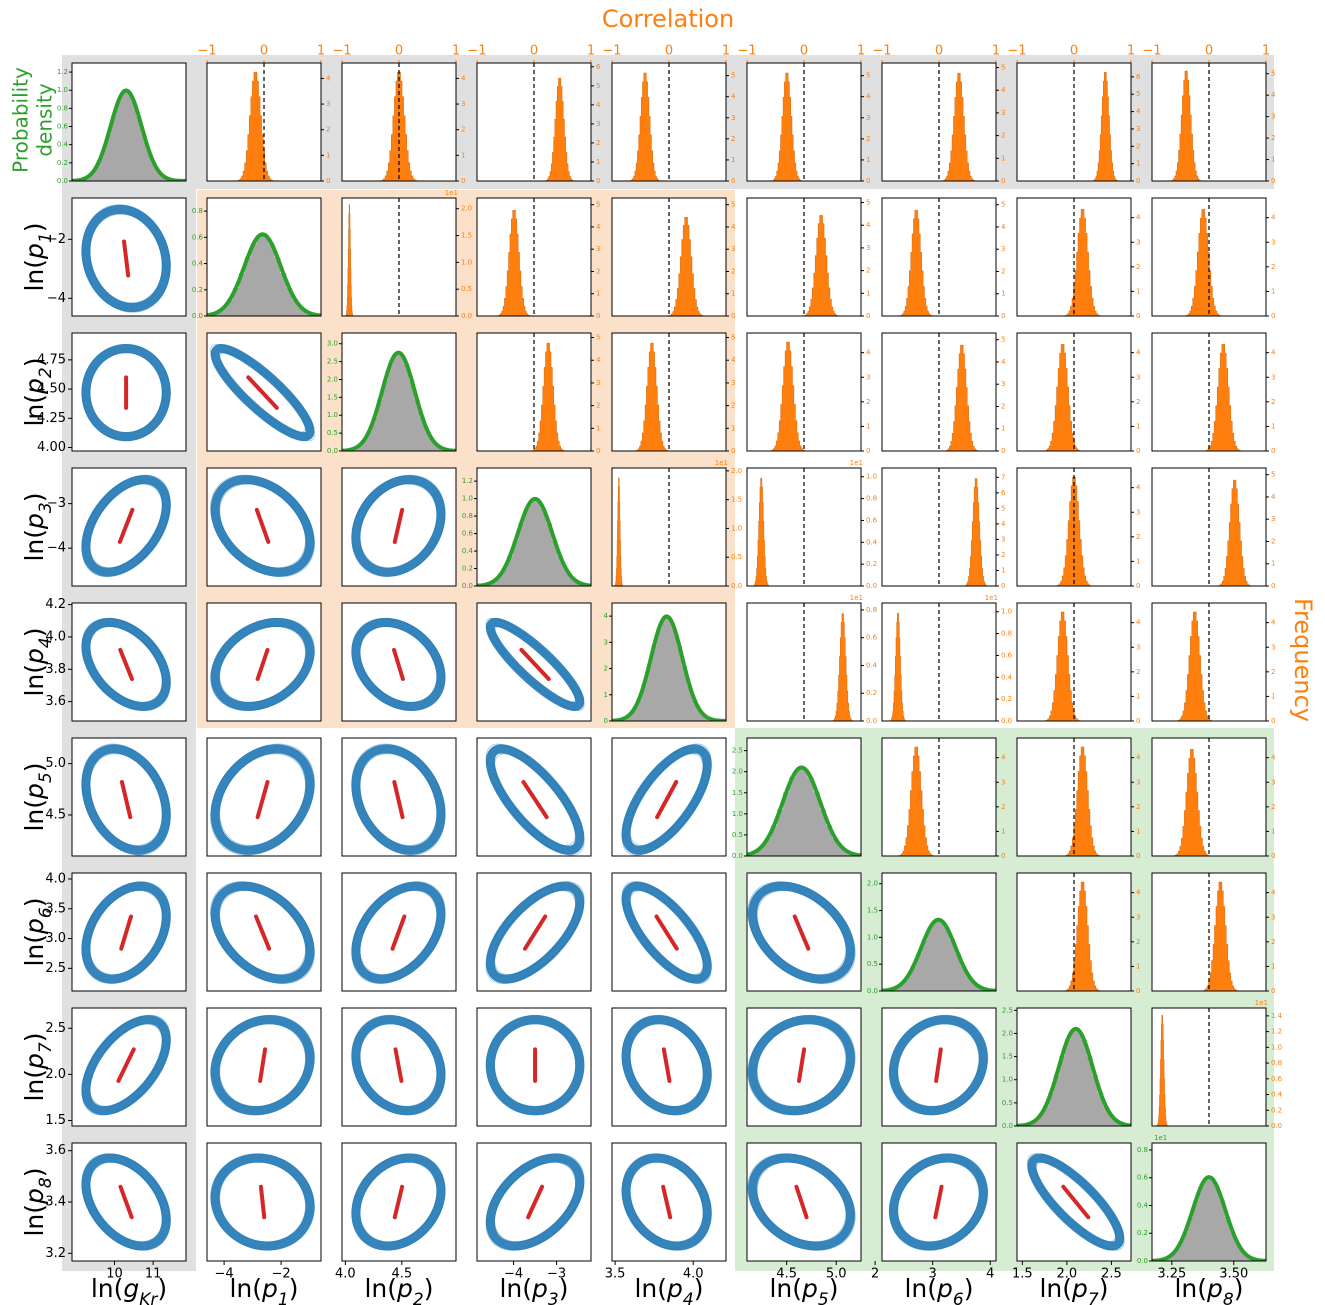  I want to click on correlation-tick-label: −1, so click(1016, 51).